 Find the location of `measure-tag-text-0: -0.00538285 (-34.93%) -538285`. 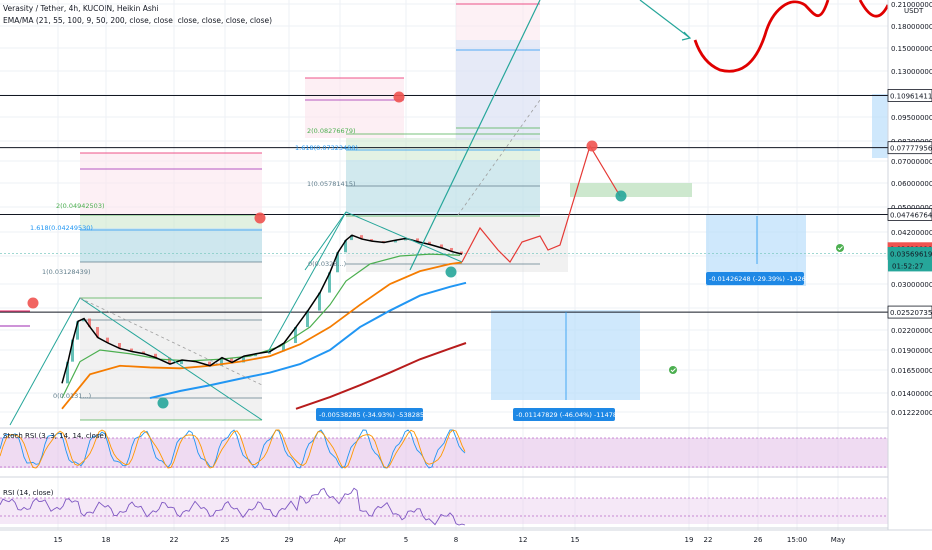

measure-tag-text-0: -0.00538285 (-34.93%) -538285 is located at coordinates (371, 415).